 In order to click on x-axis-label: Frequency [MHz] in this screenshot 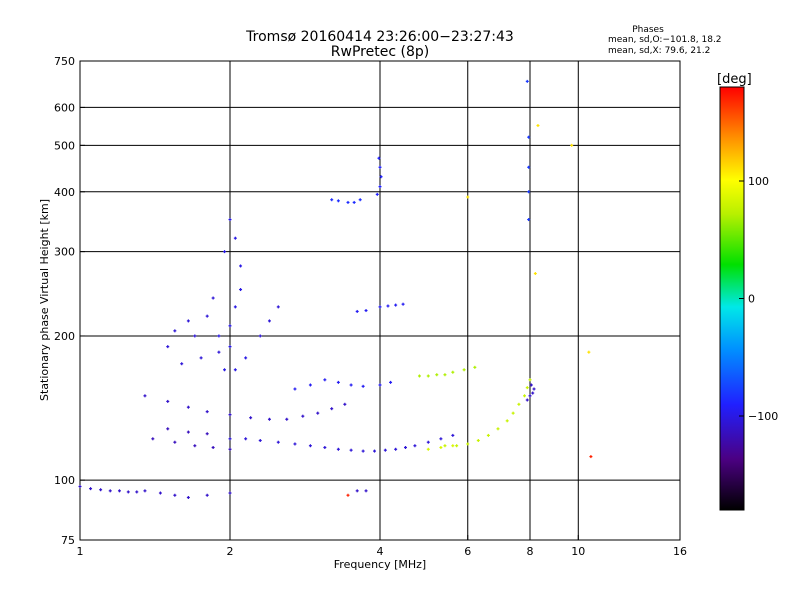, I will do `click(380, 564)`.